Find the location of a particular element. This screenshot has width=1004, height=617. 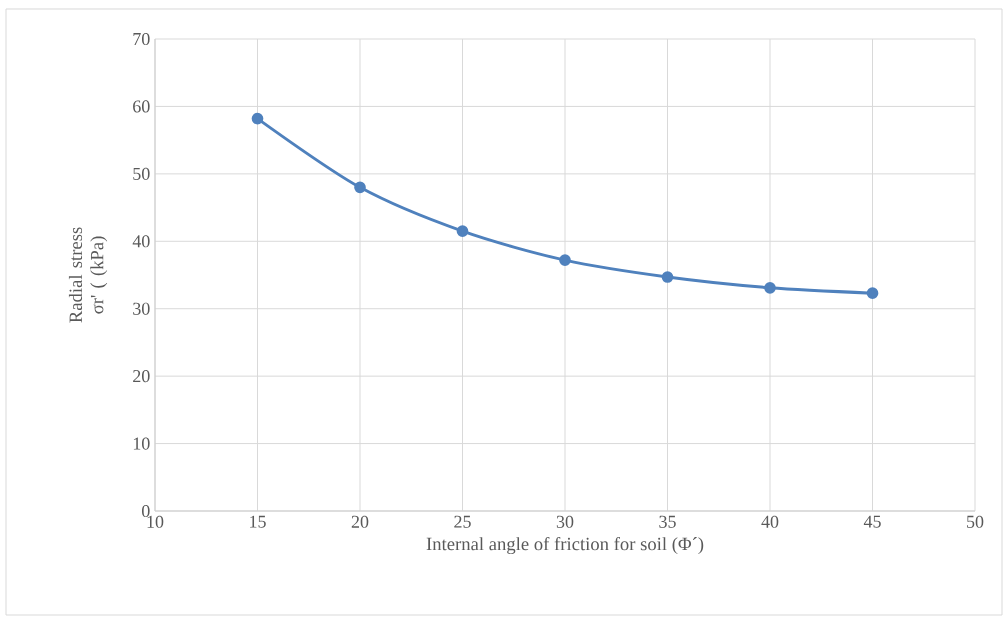

y-tick-label: 50 is located at coordinates (141, 173).